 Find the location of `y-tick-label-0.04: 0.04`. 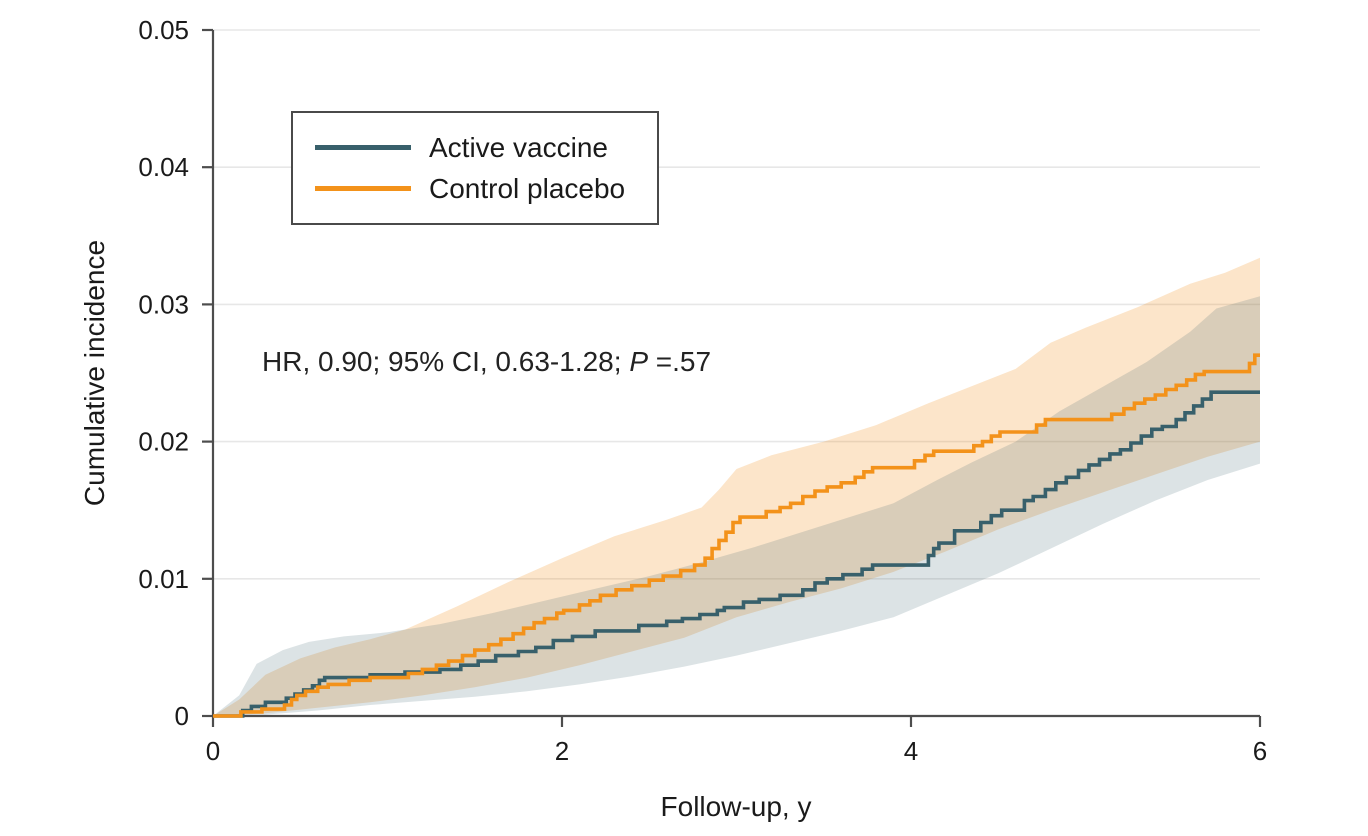

y-tick-label-0.04: 0.04 is located at coordinates (163, 167).